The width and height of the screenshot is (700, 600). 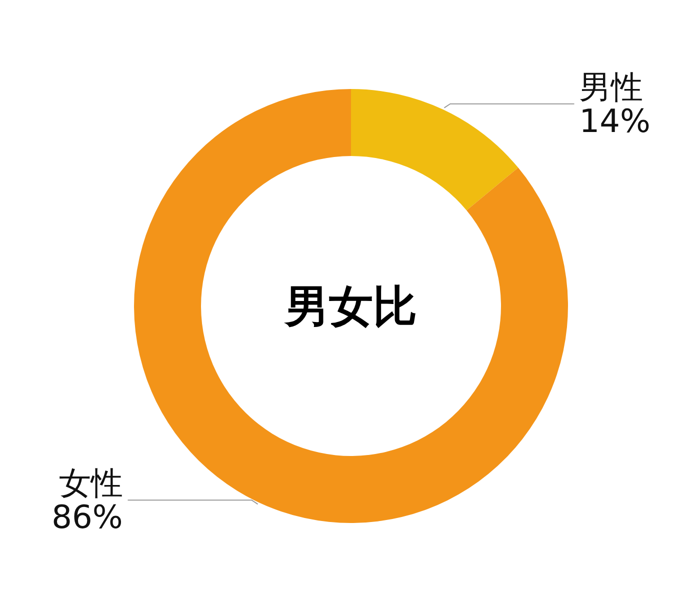 I want to click on donut-slice, so click(x=434, y=149).